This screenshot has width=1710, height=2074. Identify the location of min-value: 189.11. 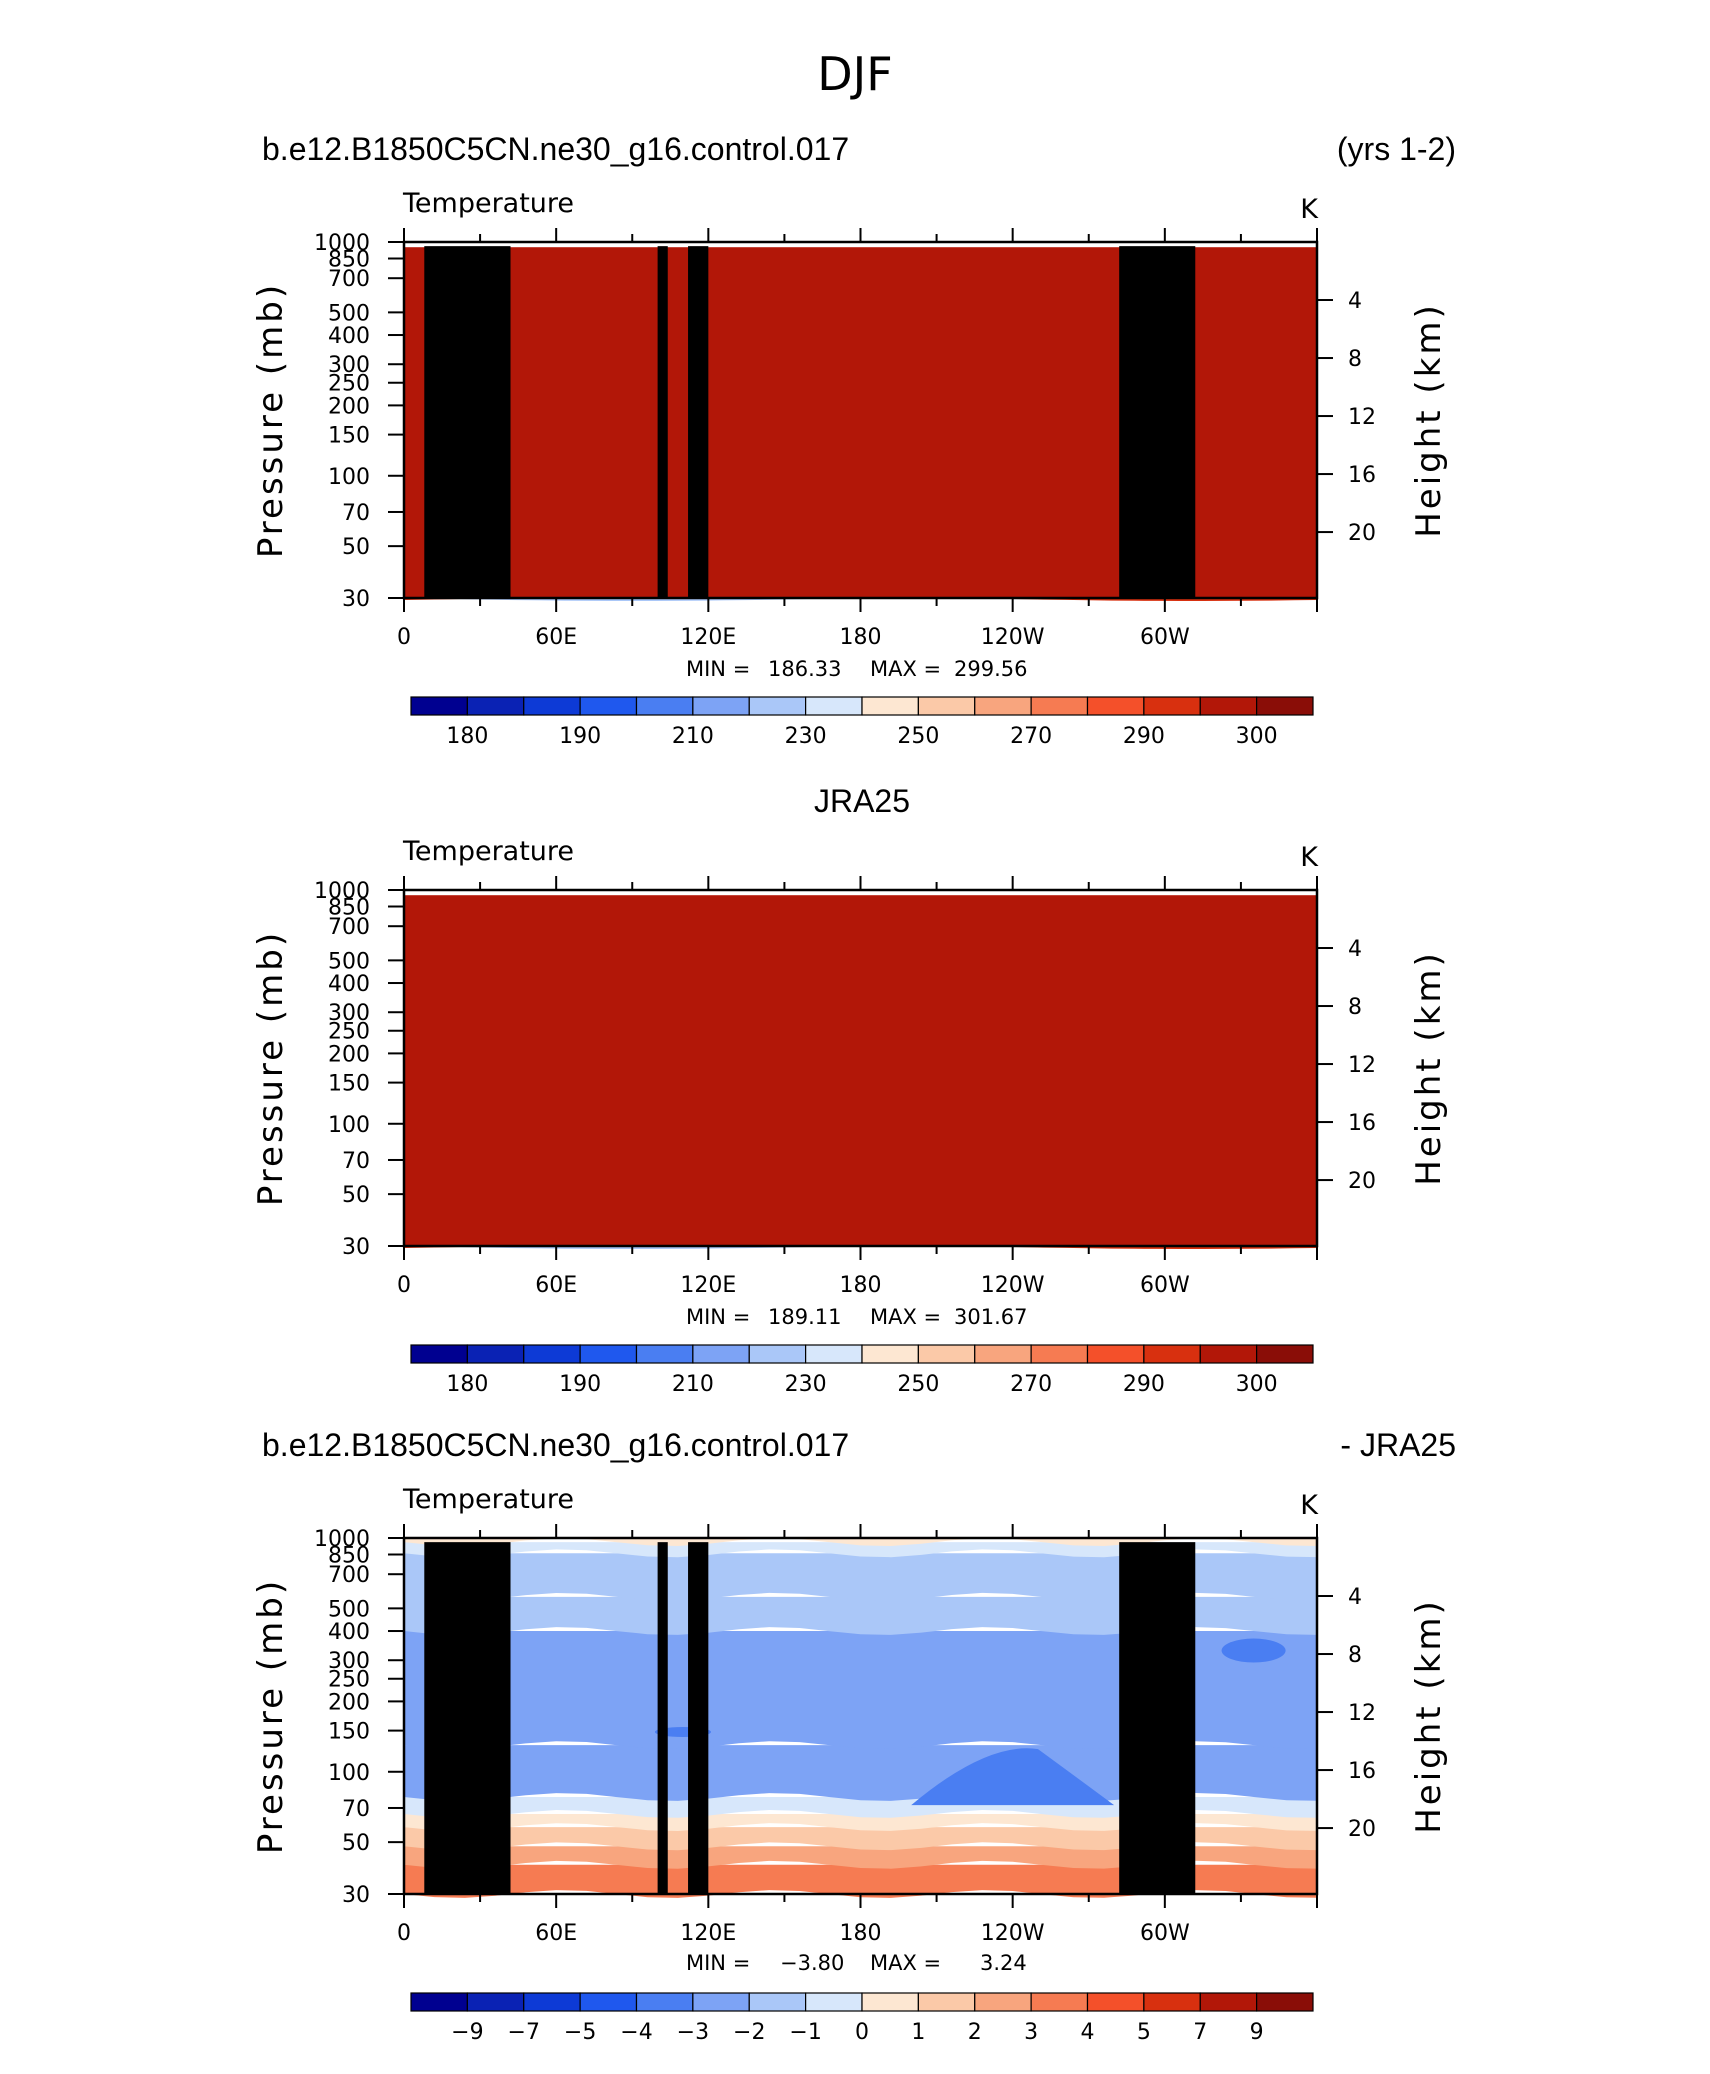
(804, 1317).